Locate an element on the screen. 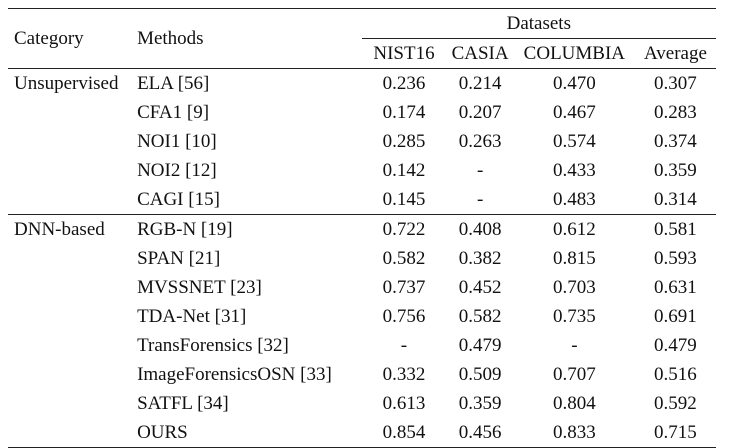 Image resolution: width=732 pixels, height=448 pixels. value-cell-nist16: 0.174 is located at coordinates (404, 112).